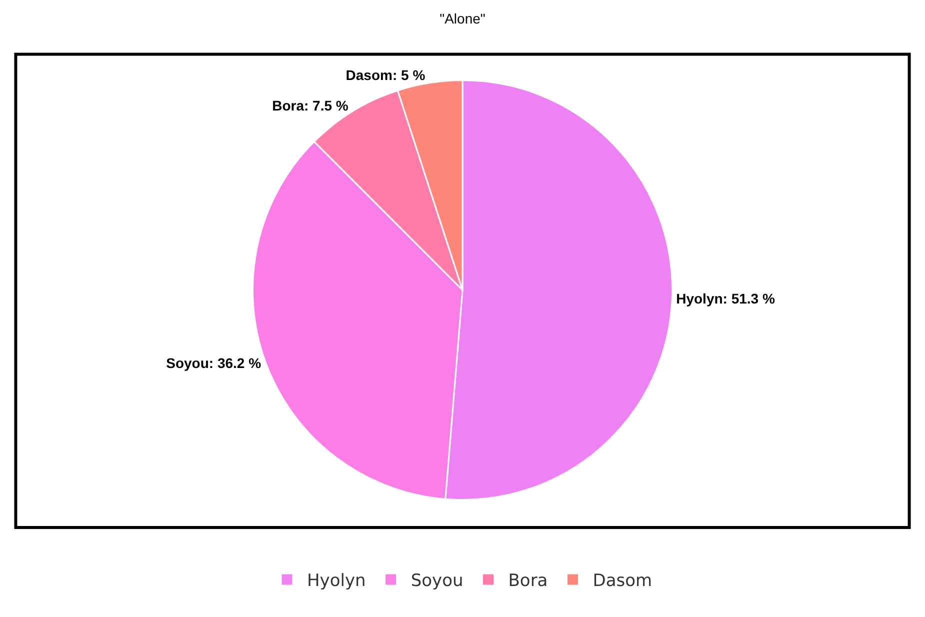  Describe the element at coordinates (622, 581) in the screenshot. I see `legend-label: Dasom` at that location.